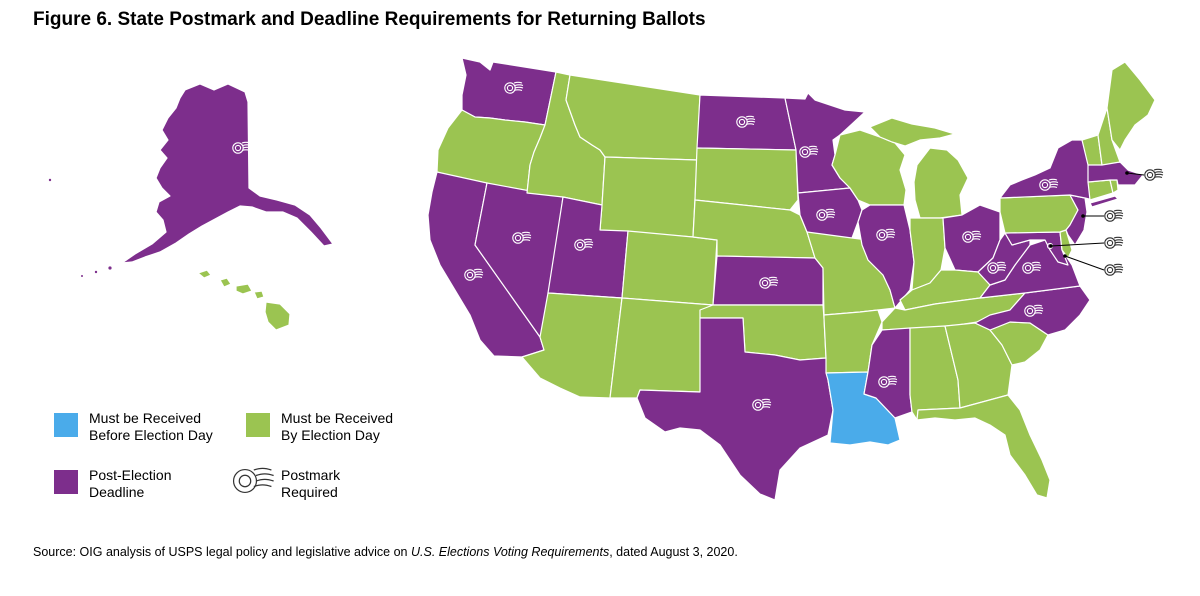 Image resolution: width=1200 pixels, height=596 pixels. I want to click on legend-label-post-election-deadline: Post-Election Deadline, so click(130, 483).